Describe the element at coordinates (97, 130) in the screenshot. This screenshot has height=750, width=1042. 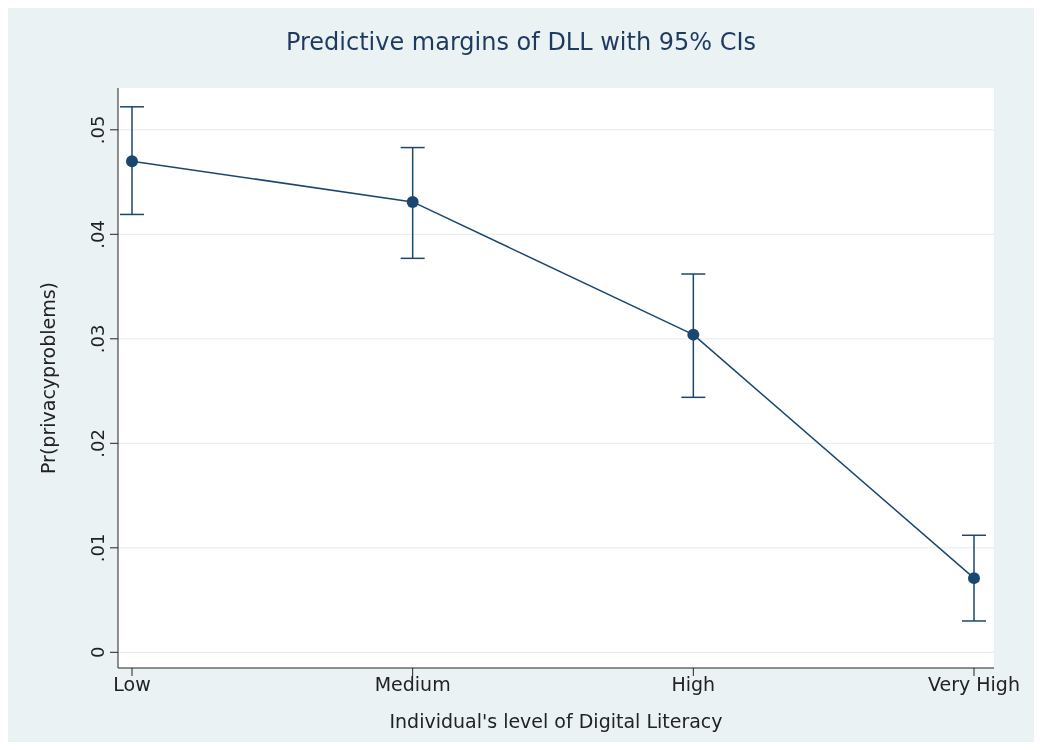
I see `y-tick-label: .05` at that location.